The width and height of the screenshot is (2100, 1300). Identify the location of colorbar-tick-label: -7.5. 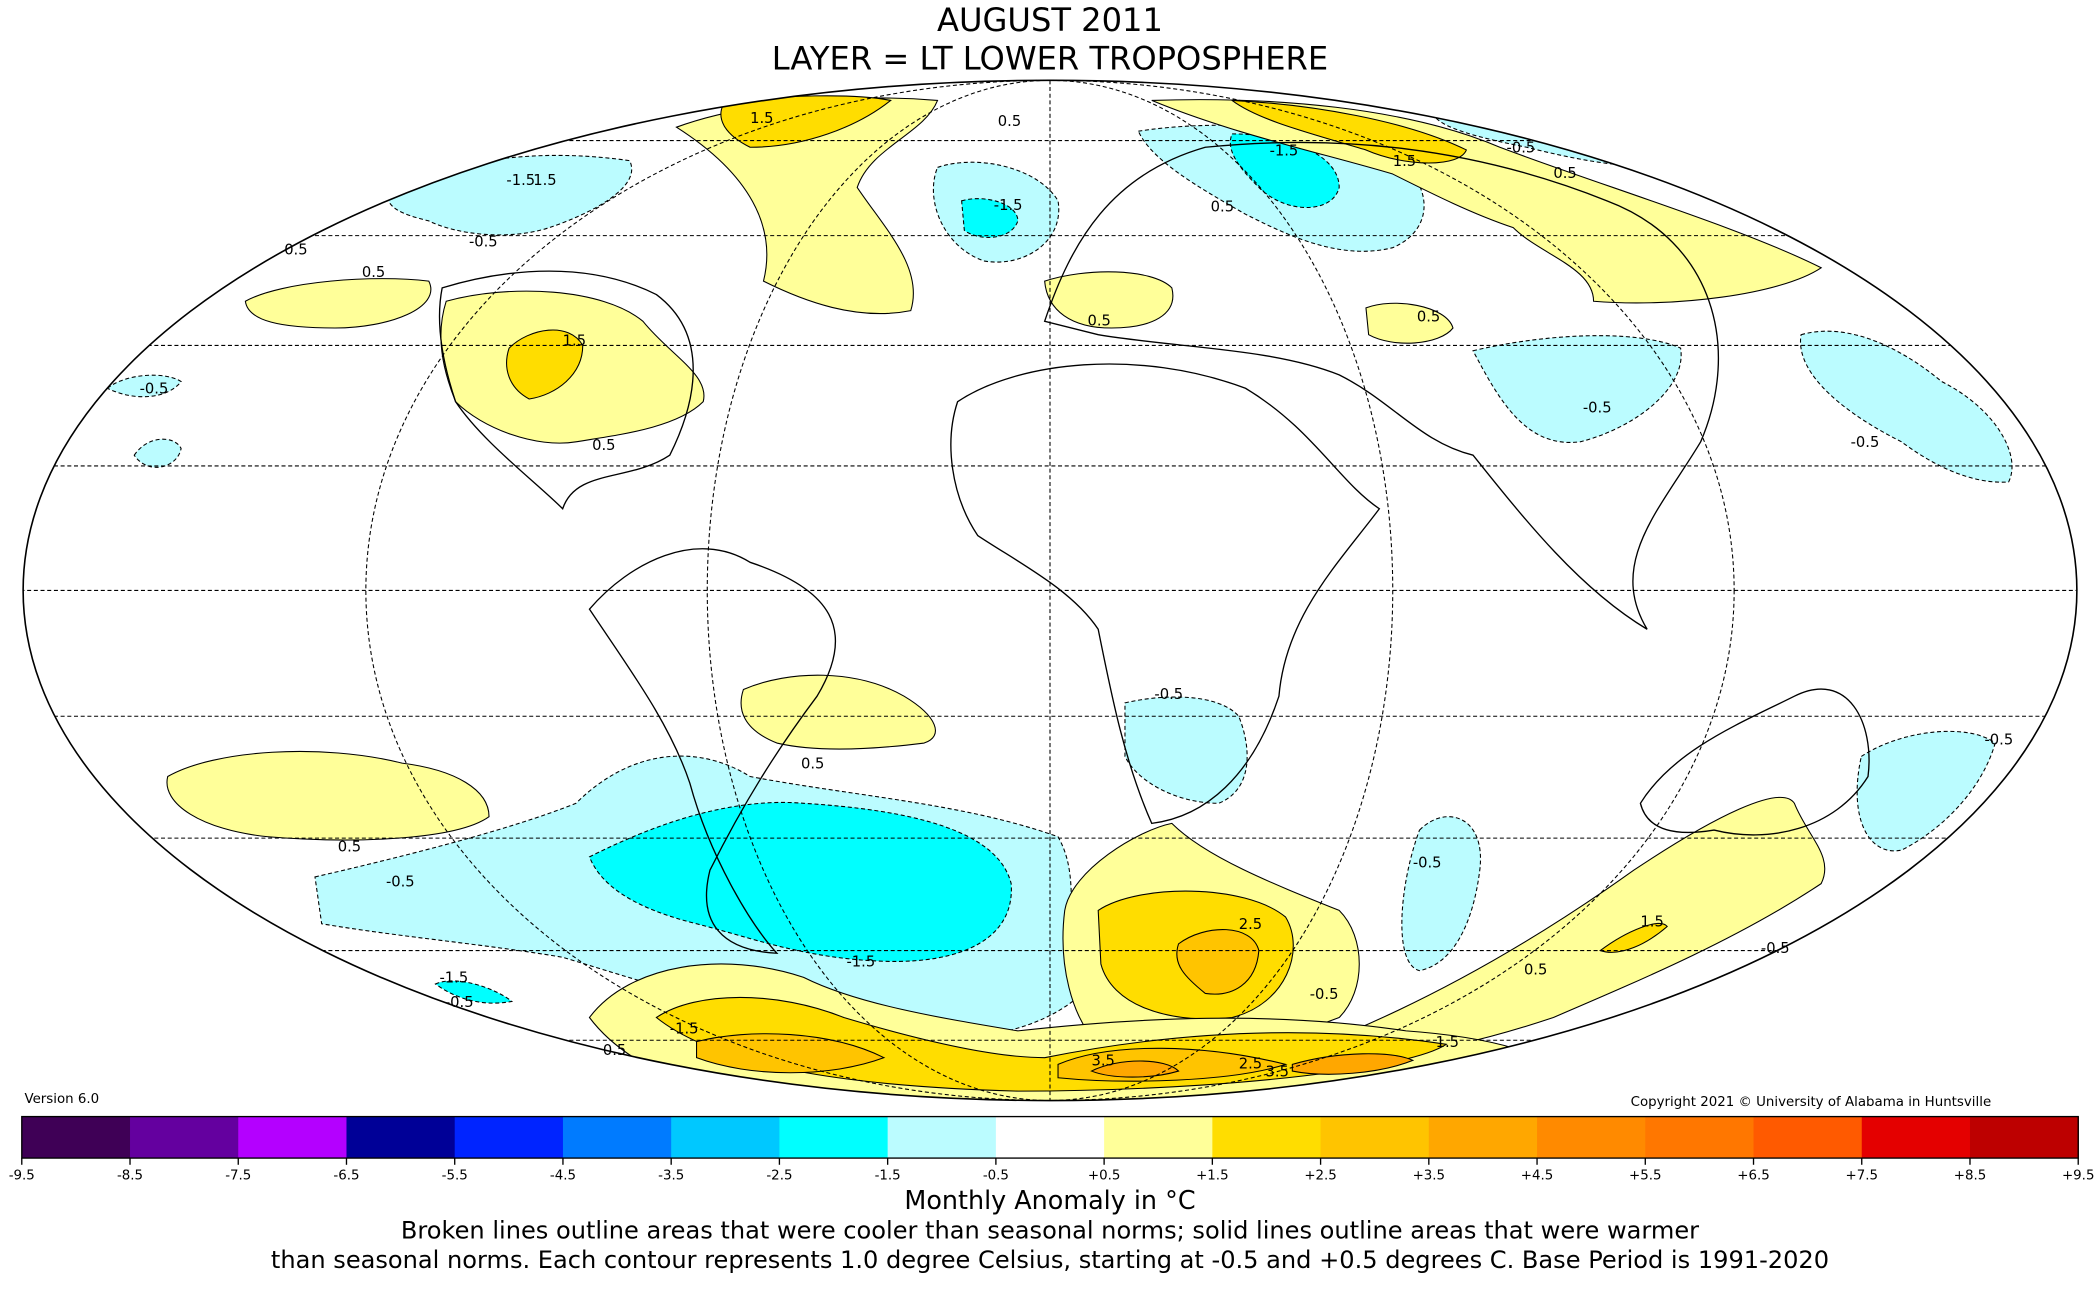
(238, 1176).